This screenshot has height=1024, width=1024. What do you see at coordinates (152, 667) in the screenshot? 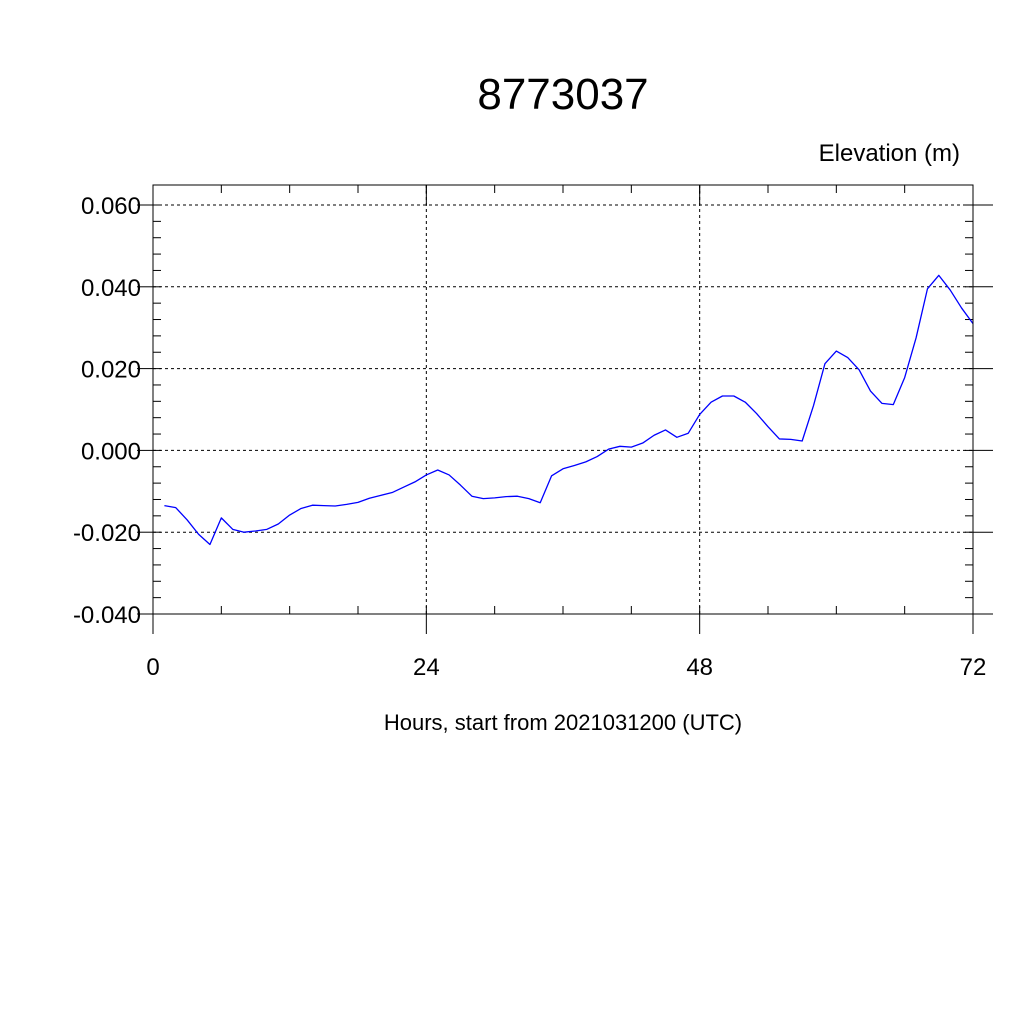
I see `x-tick-label: 0` at bounding box center [152, 667].